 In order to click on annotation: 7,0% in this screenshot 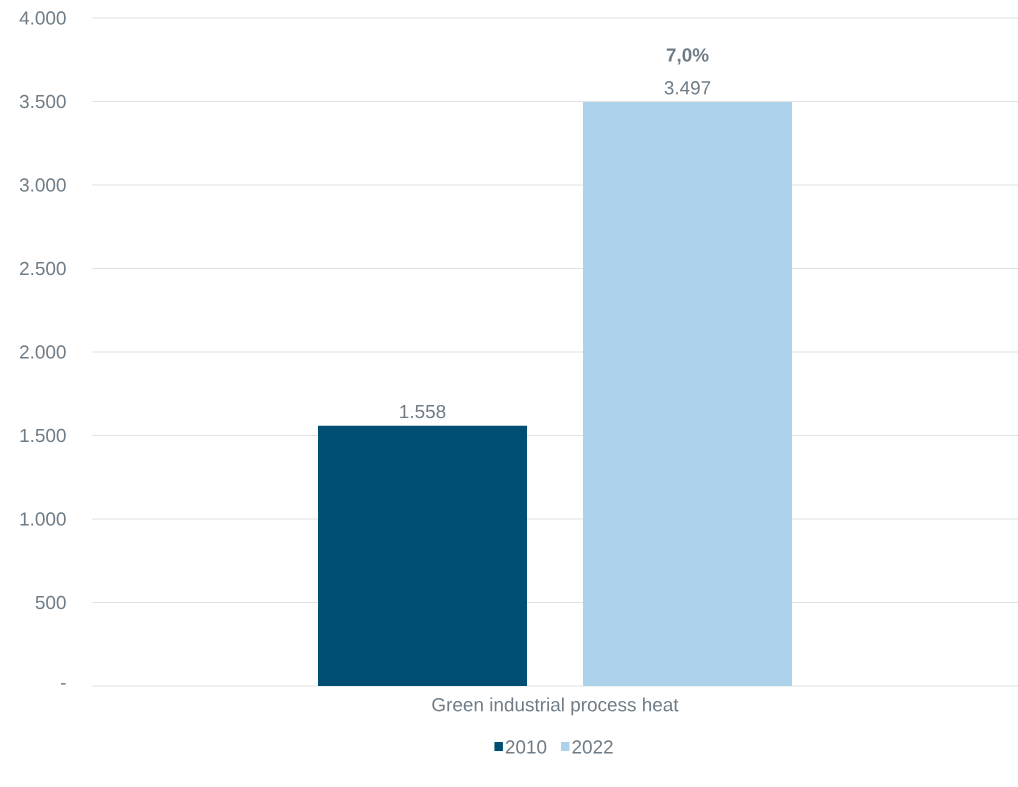, I will do `click(687, 56)`.